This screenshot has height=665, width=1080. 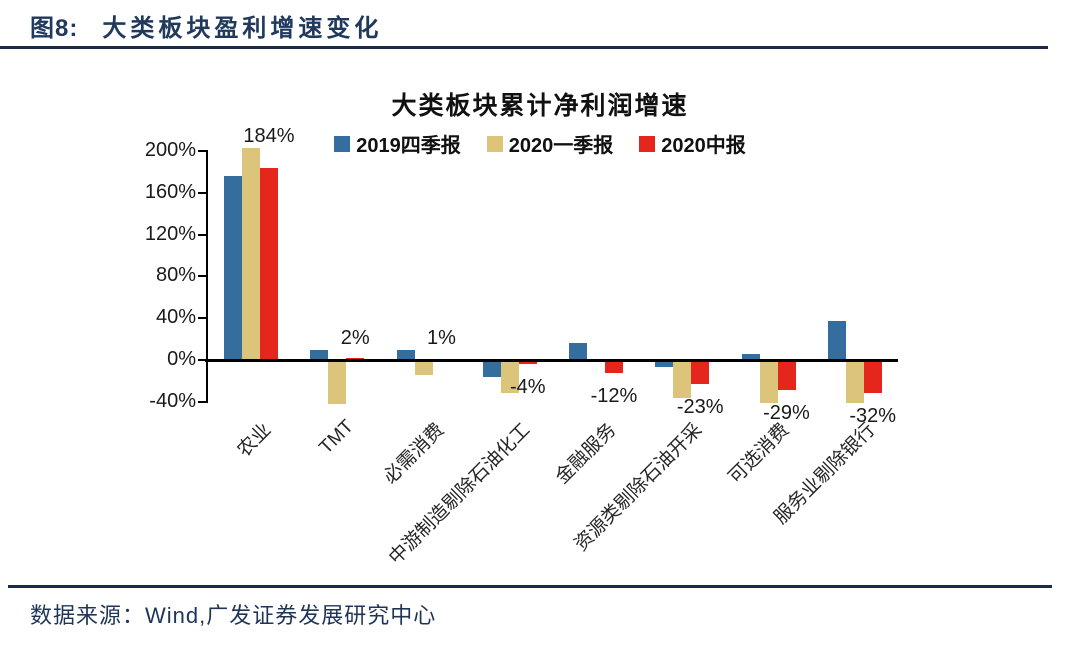 What do you see at coordinates (700, 407) in the screenshot?
I see `data-label-cat6: -23%` at bounding box center [700, 407].